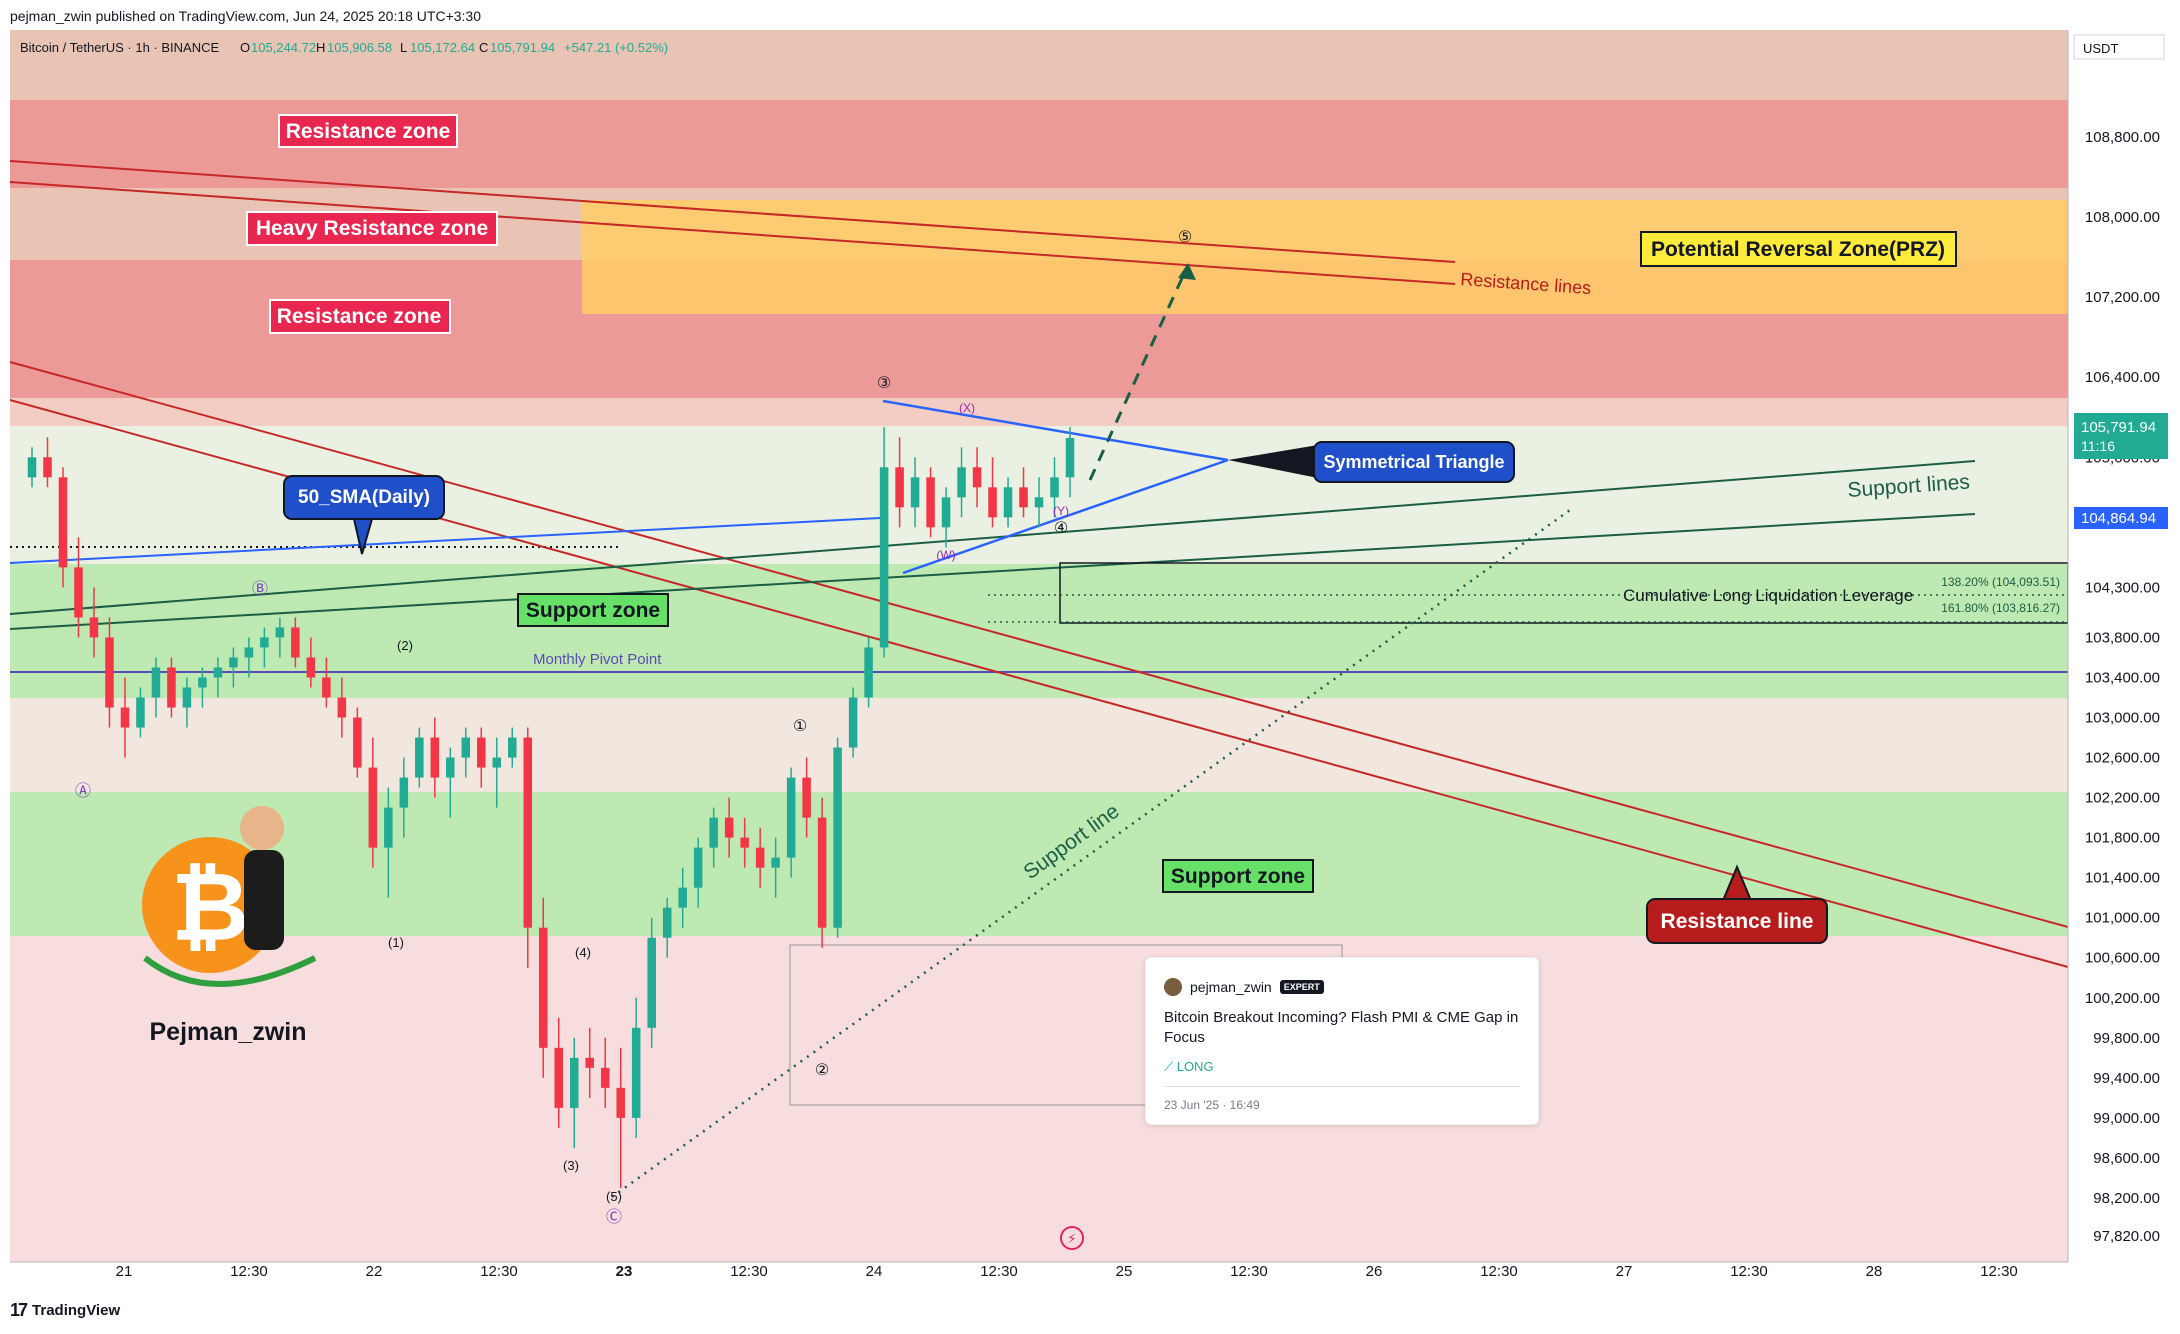 This screenshot has height=1334, width=2180. What do you see at coordinates (374, 1271) in the screenshot?
I see `x-tick-label: 22` at bounding box center [374, 1271].